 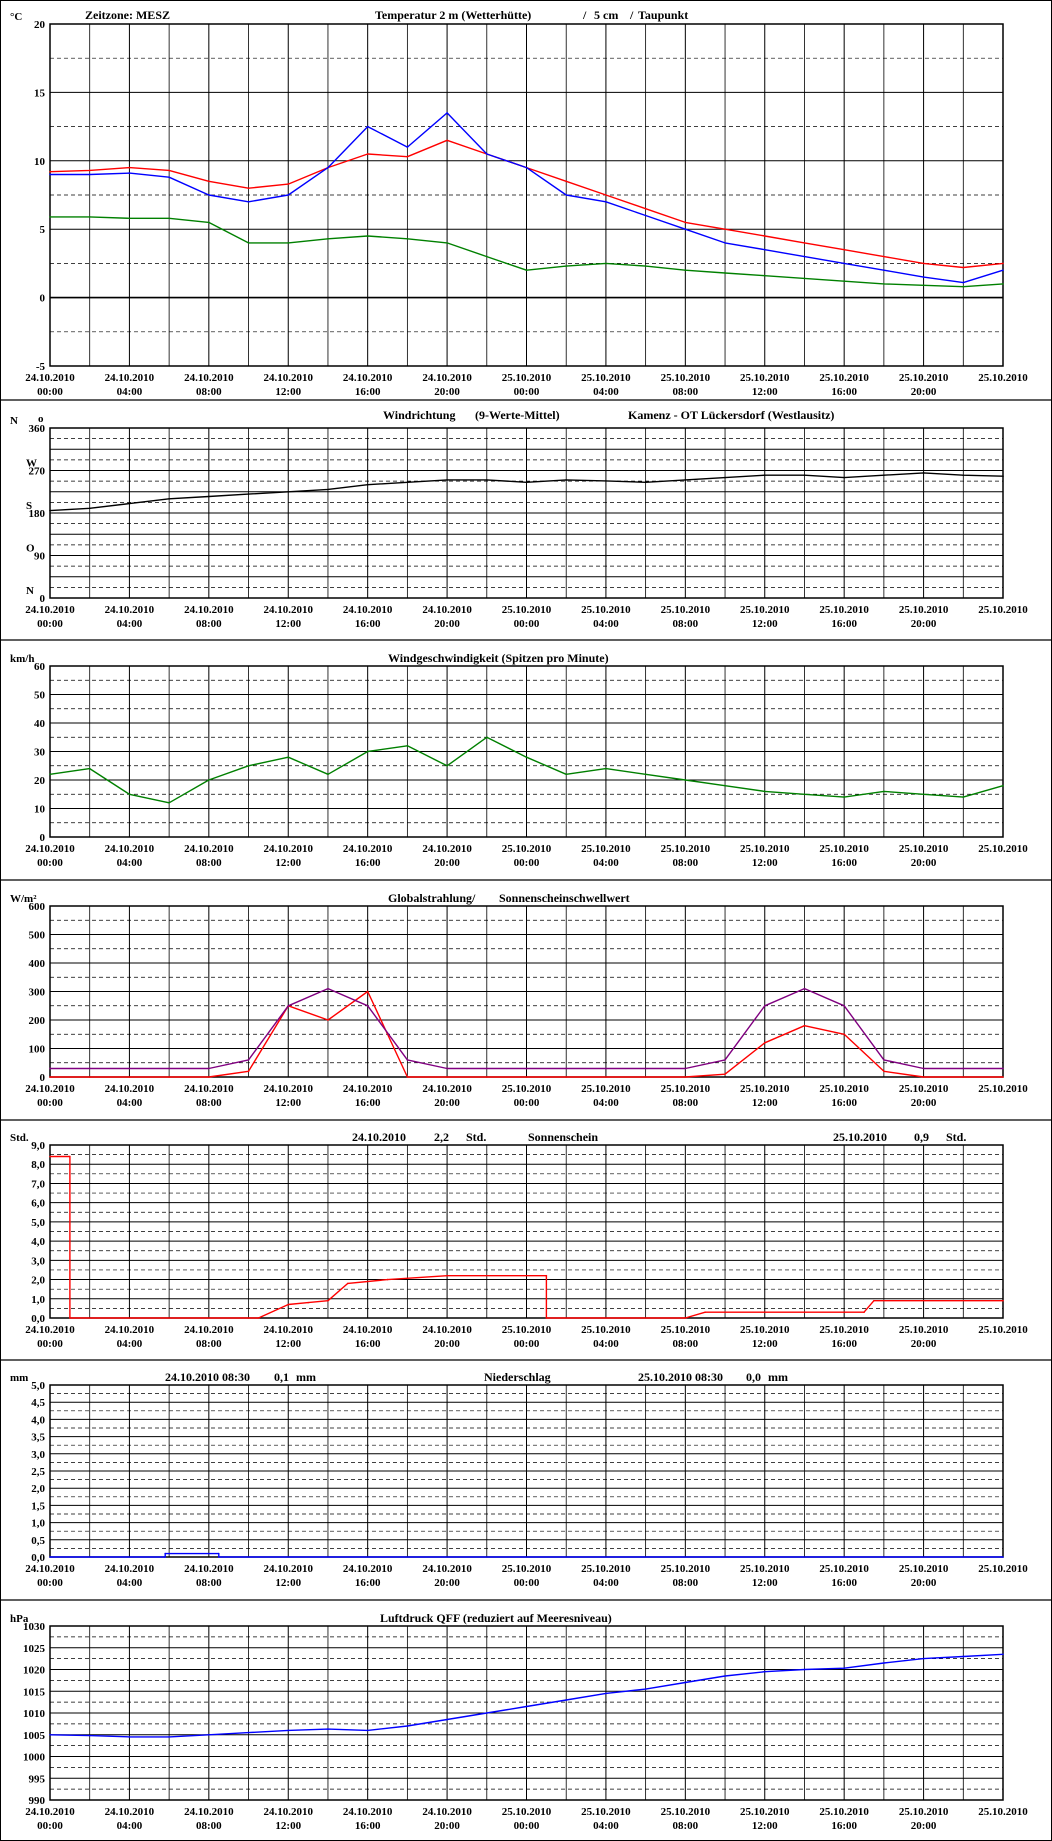 I want to click on y-tick-label: 40, so click(x=40, y=724).